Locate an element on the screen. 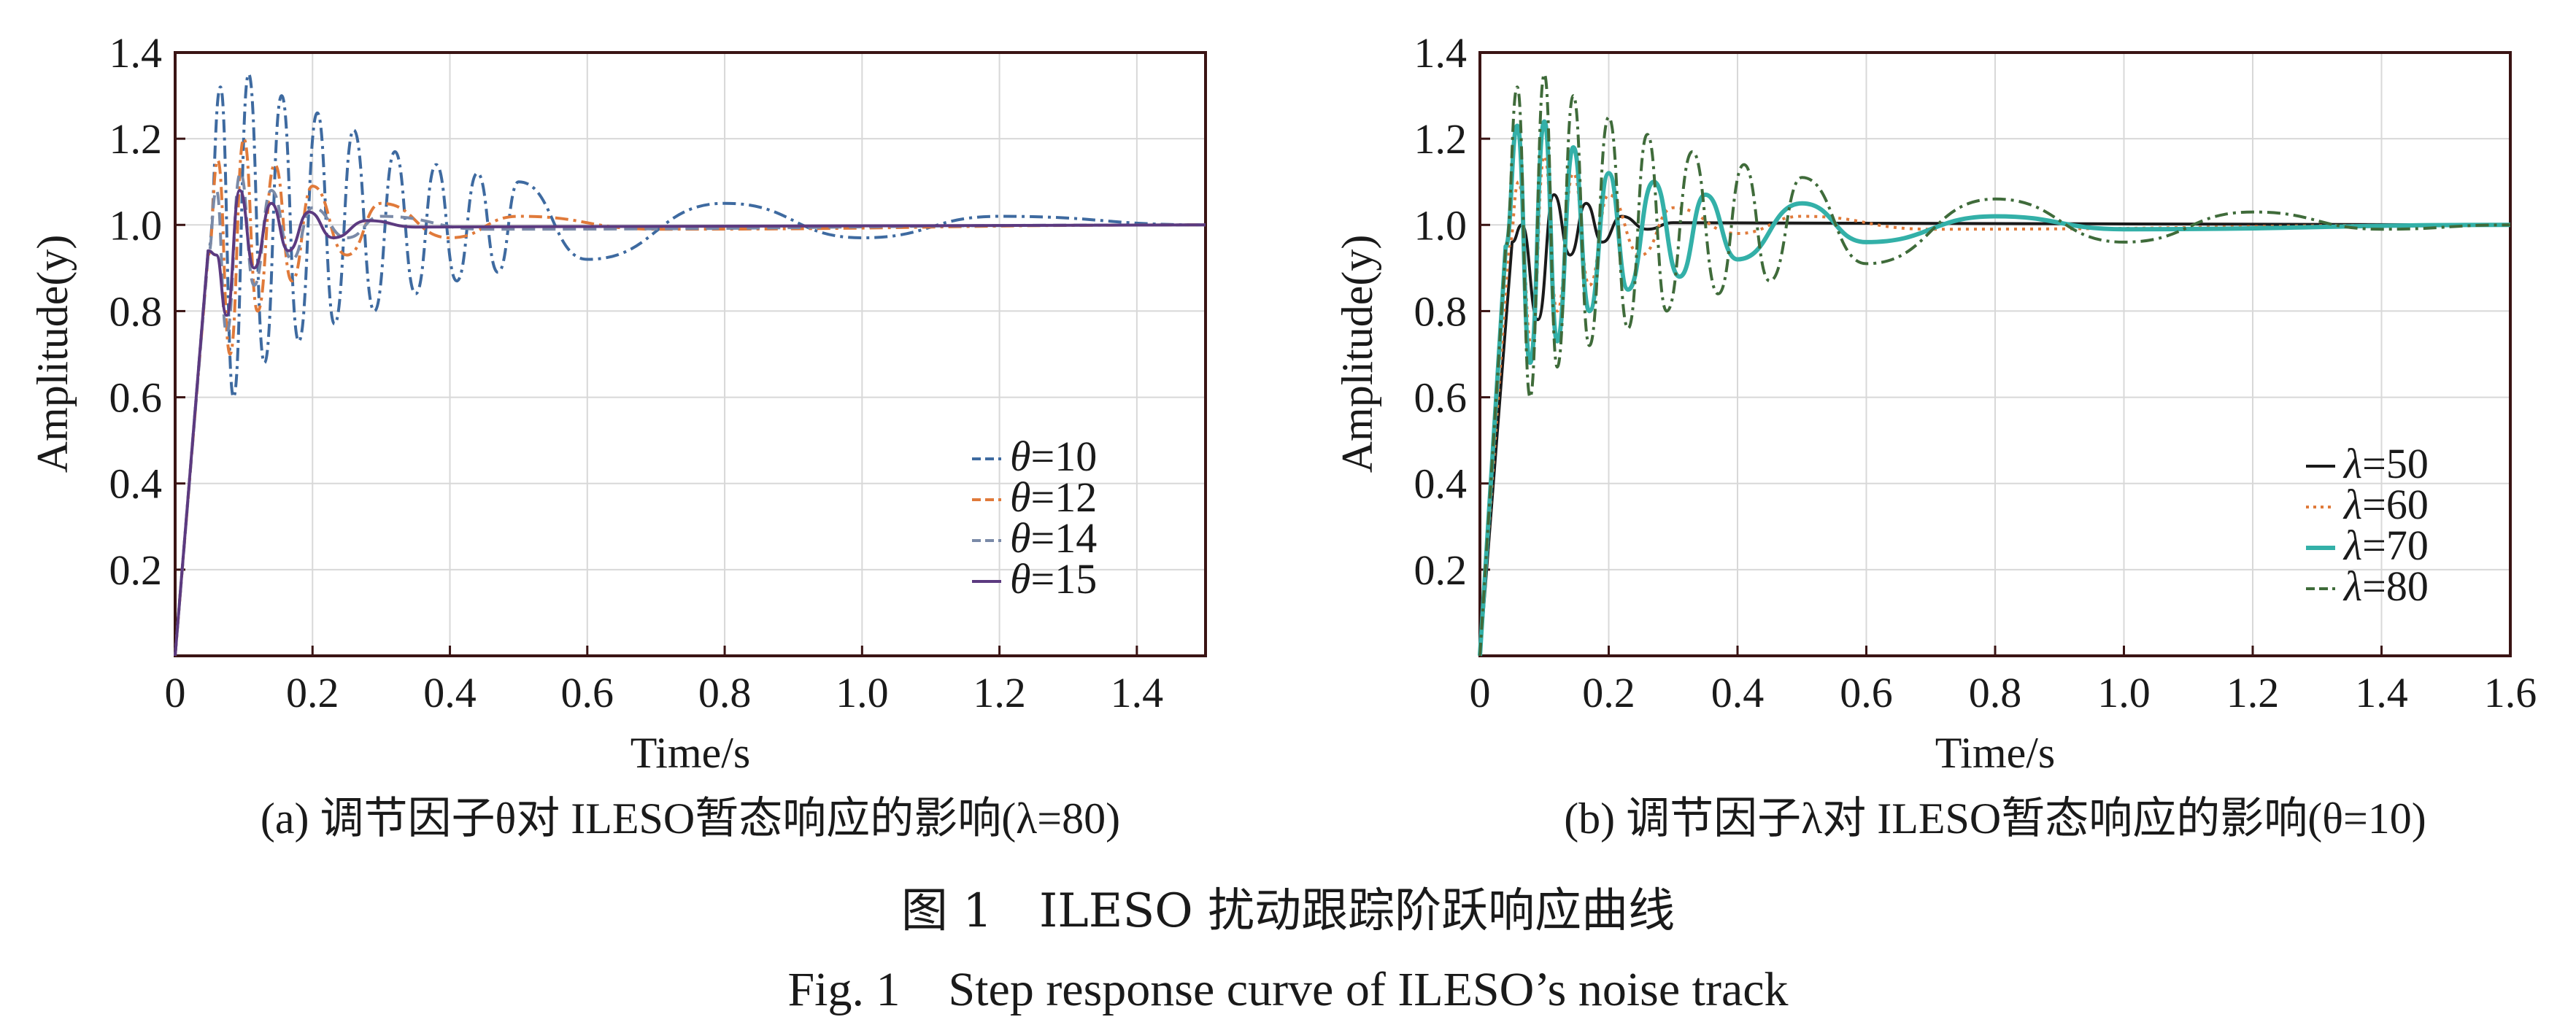 The image size is (2576, 1033). chart-b-xtick-label: 1.6 is located at coordinates (2511, 692).